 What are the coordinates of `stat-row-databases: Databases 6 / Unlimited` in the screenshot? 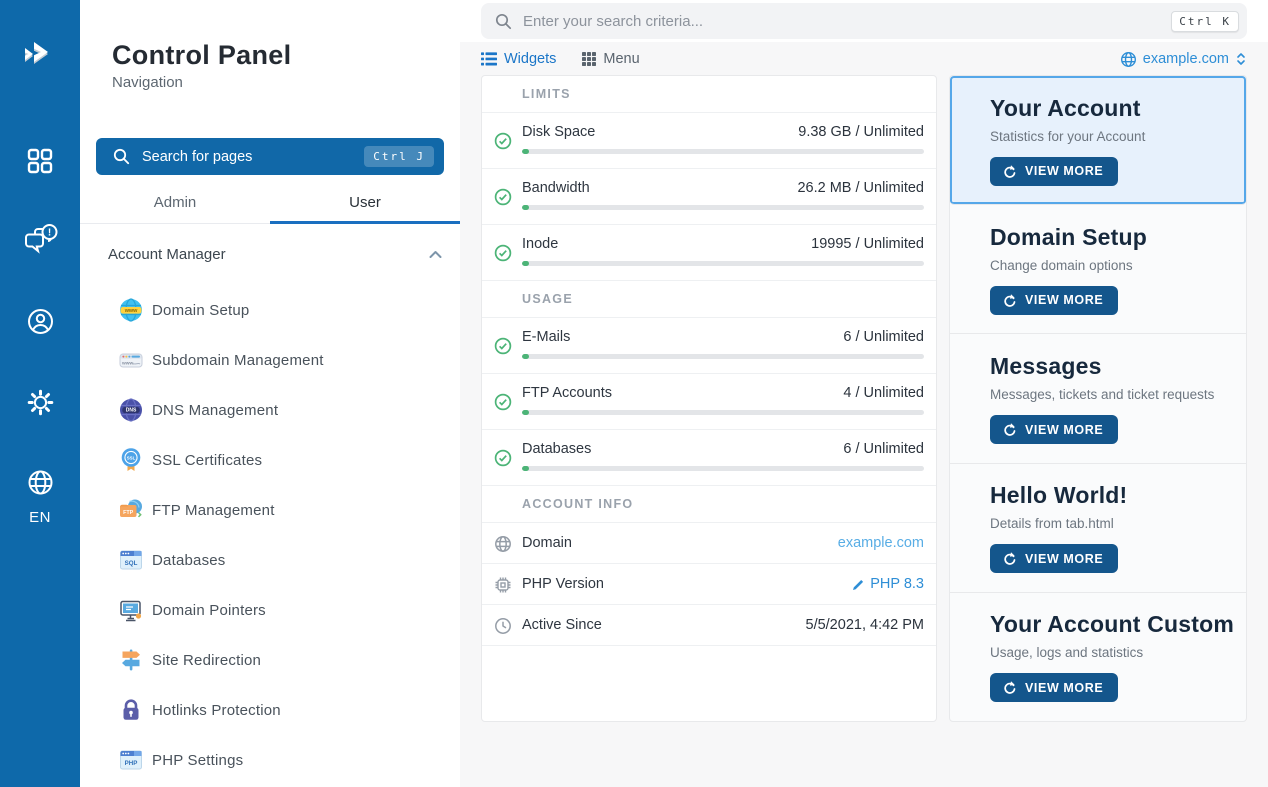 It's located at (709, 458).